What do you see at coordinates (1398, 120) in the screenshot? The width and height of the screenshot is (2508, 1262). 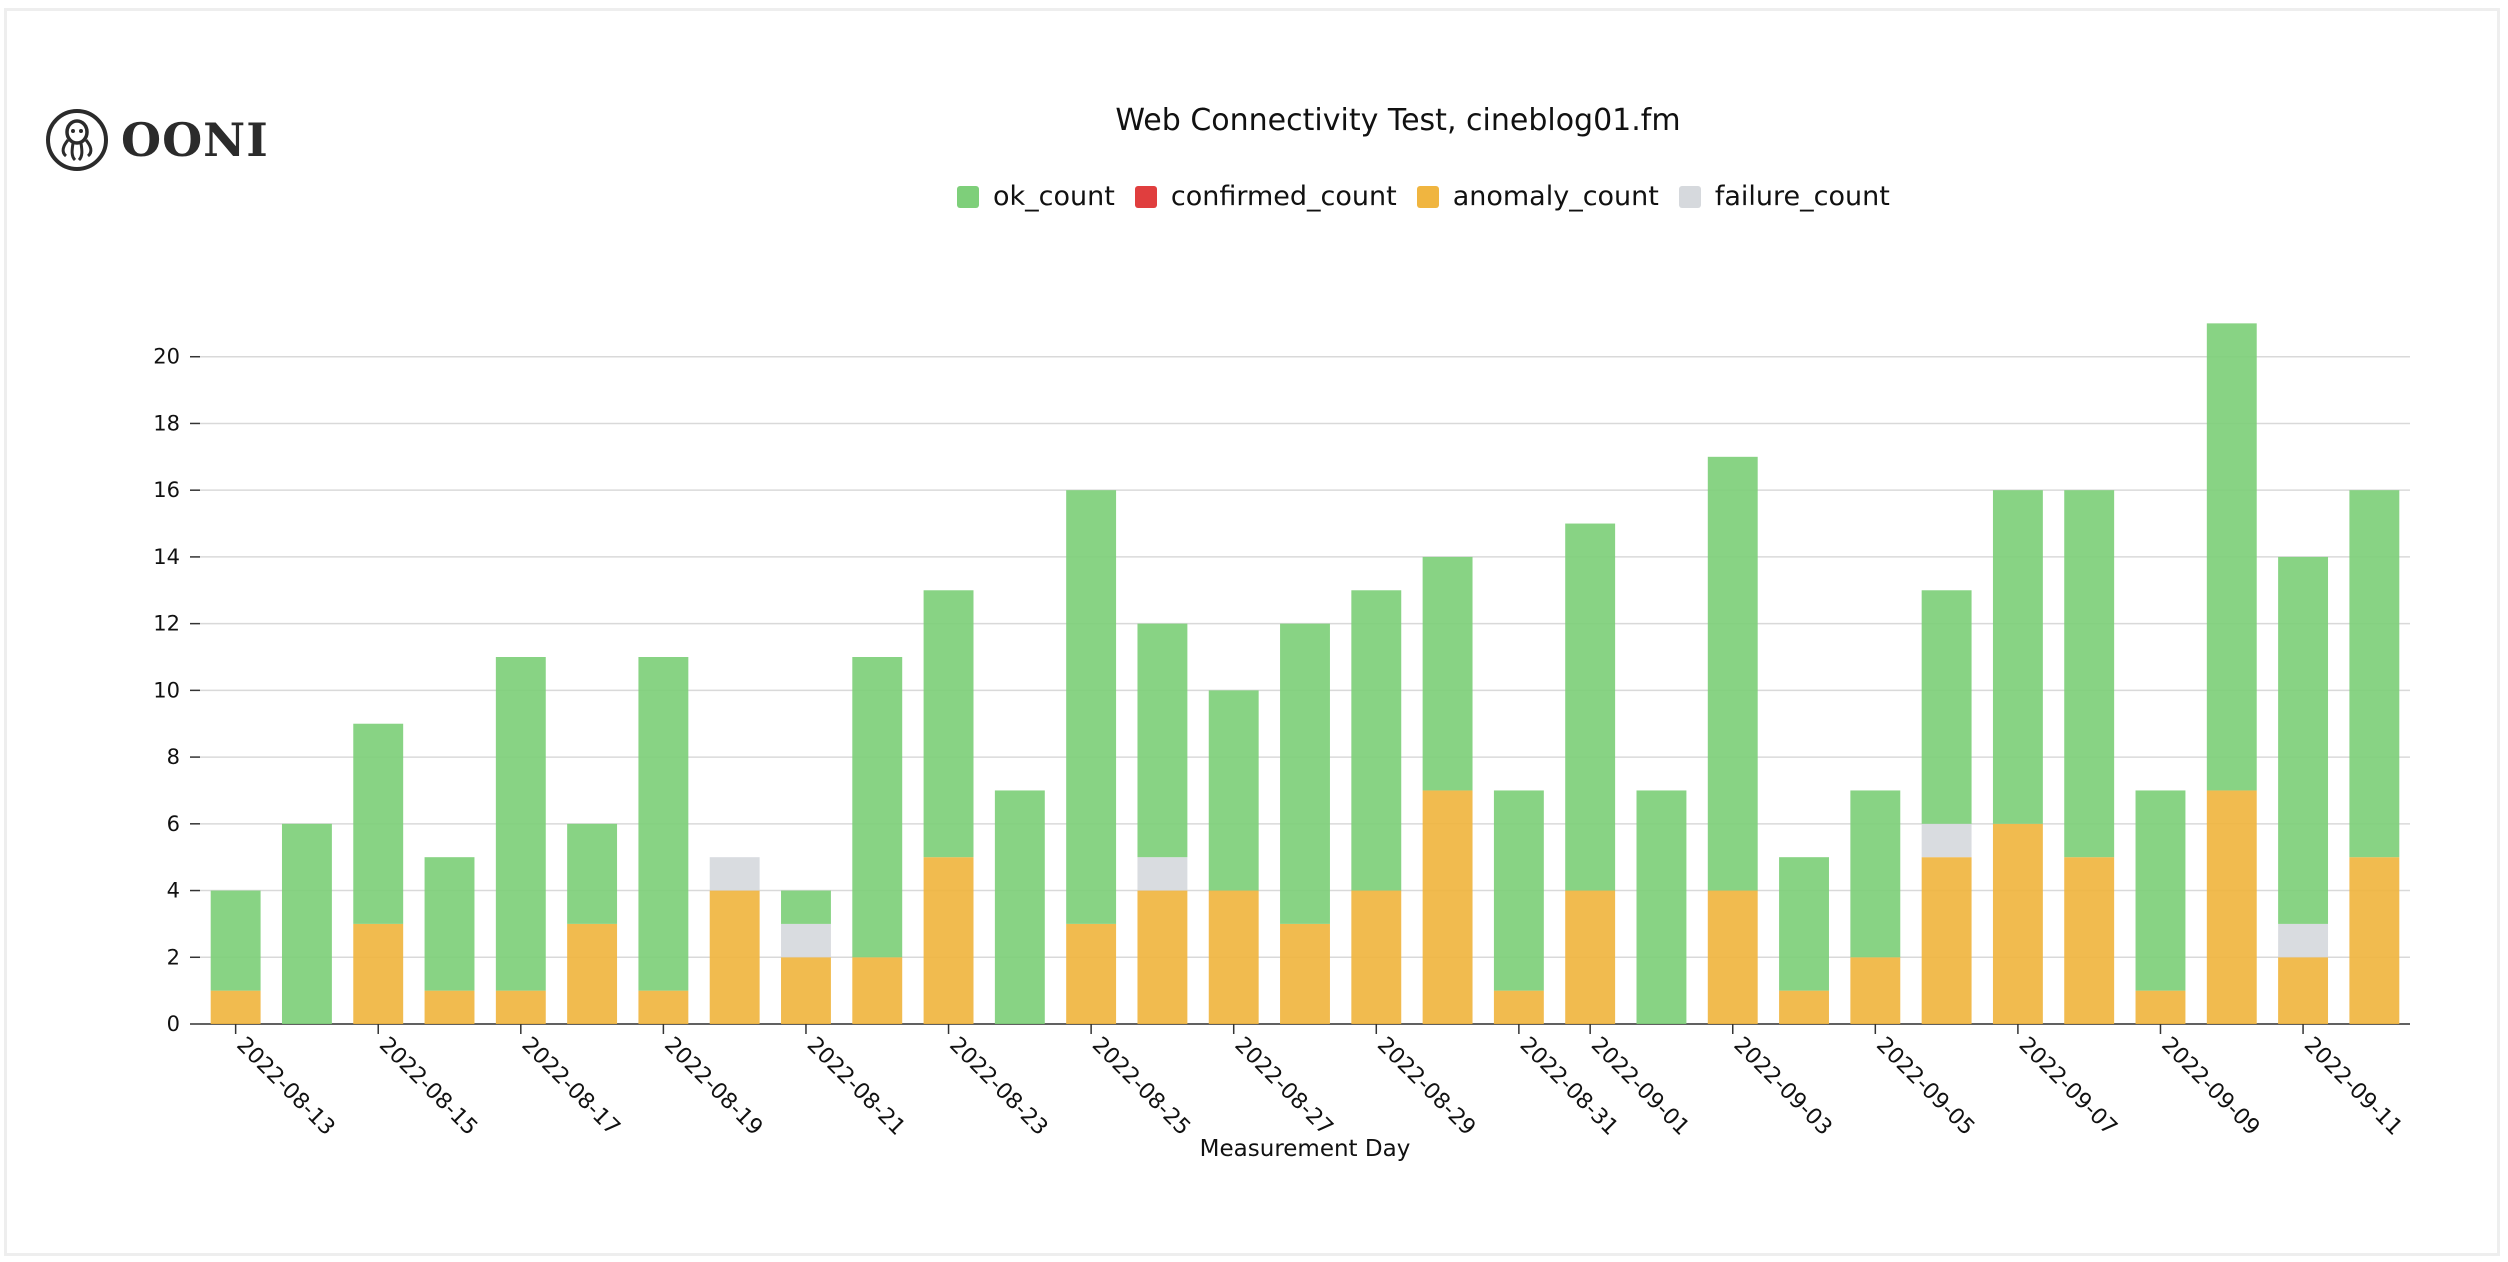 I see `chart-title: Web Connectivity Test, cineblog01.fm` at bounding box center [1398, 120].